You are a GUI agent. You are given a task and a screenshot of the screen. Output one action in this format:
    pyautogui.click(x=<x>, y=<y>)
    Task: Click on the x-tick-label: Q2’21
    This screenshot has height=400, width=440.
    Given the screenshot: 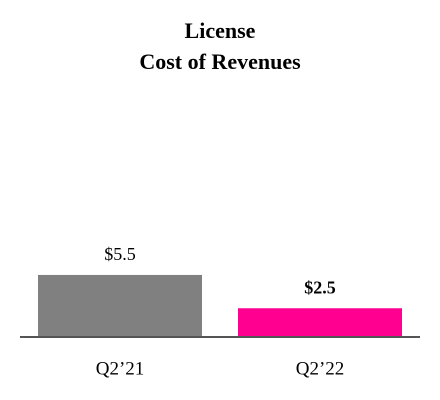 What is the action you would take?
    pyautogui.click(x=120, y=368)
    